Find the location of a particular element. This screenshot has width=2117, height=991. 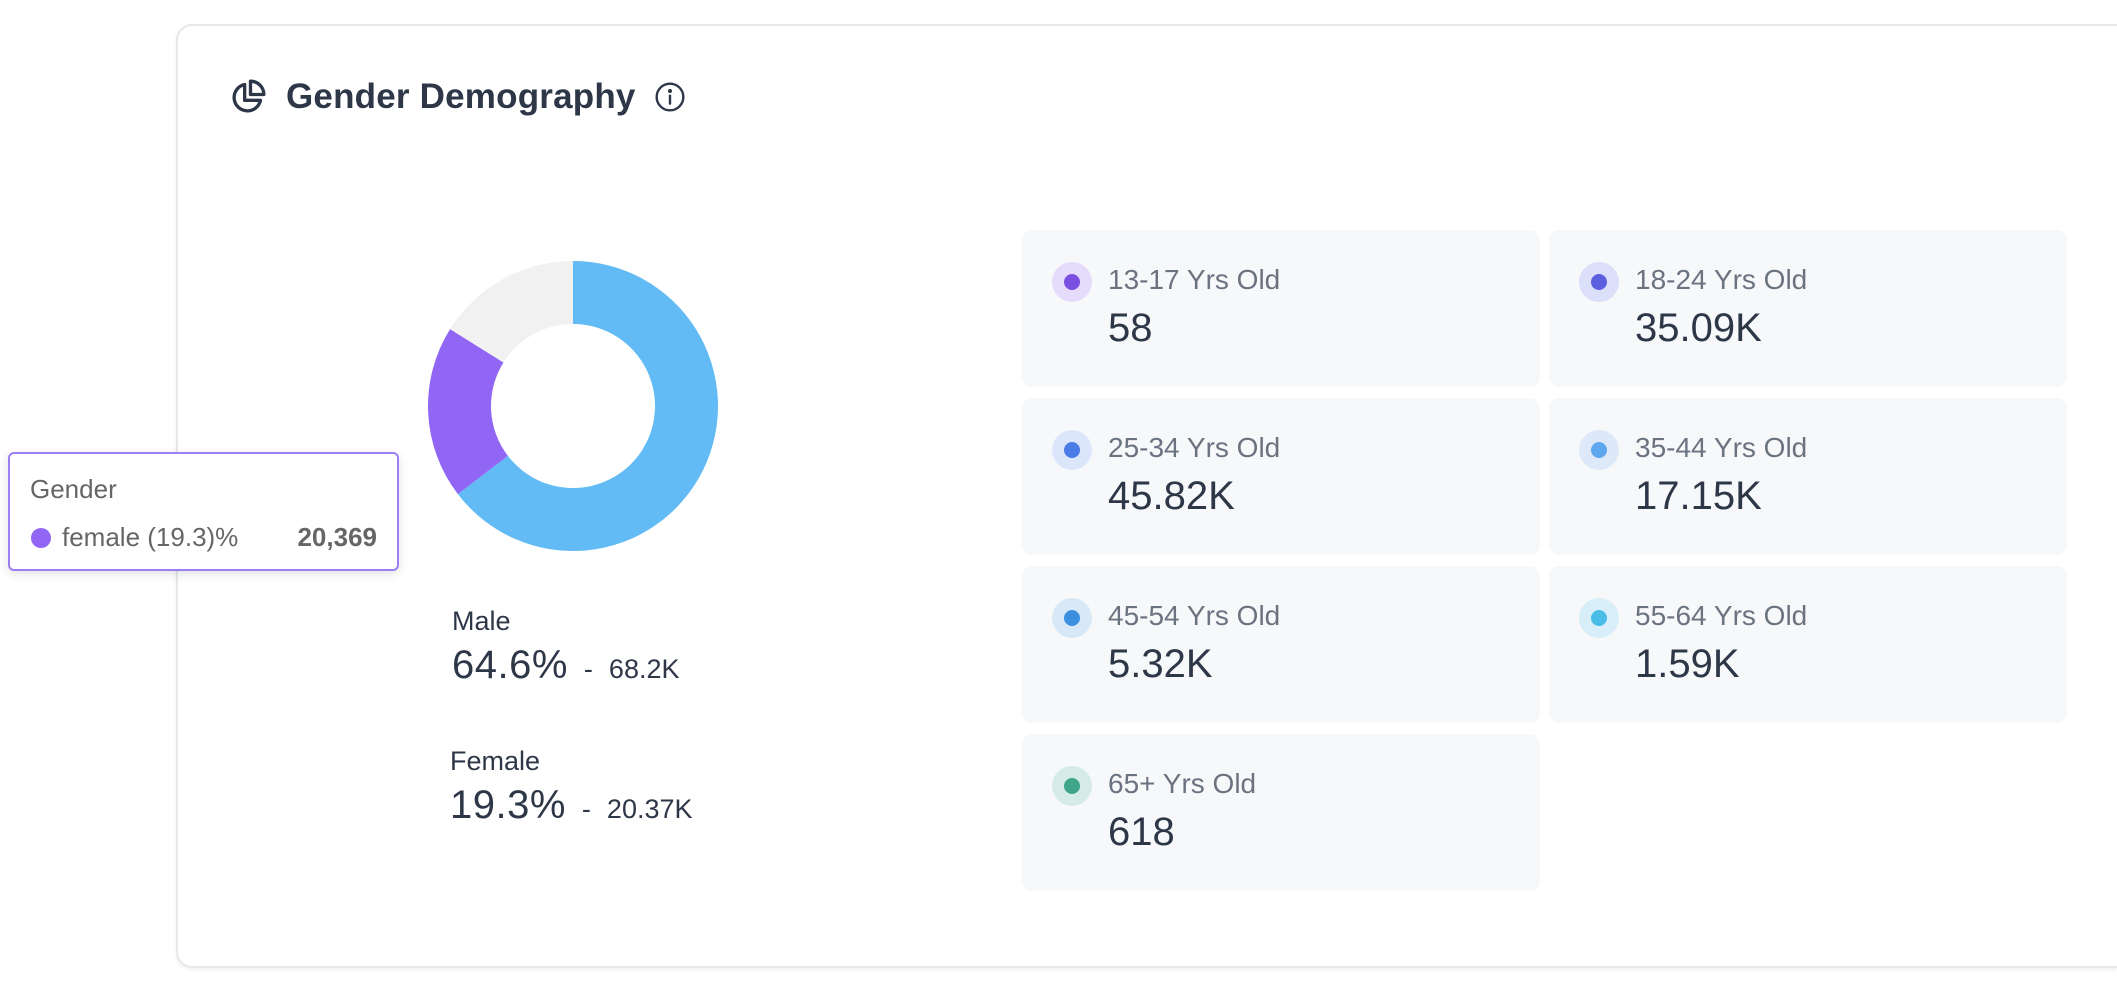

male-label: Male is located at coordinates (565, 621).